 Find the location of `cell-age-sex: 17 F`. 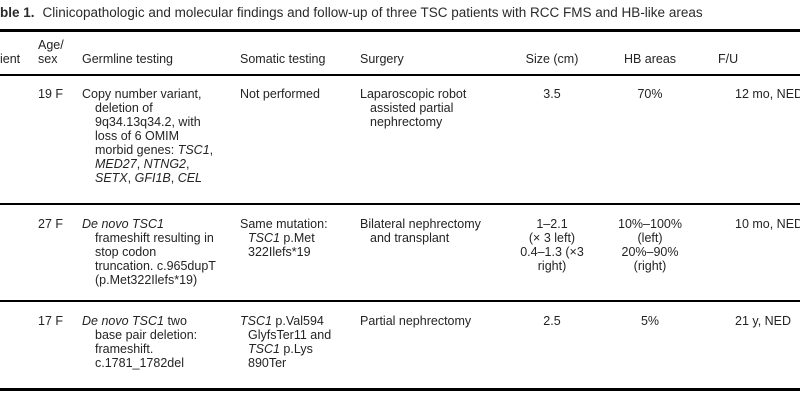

cell-age-sex: 17 F is located at coordinates (51, 321).